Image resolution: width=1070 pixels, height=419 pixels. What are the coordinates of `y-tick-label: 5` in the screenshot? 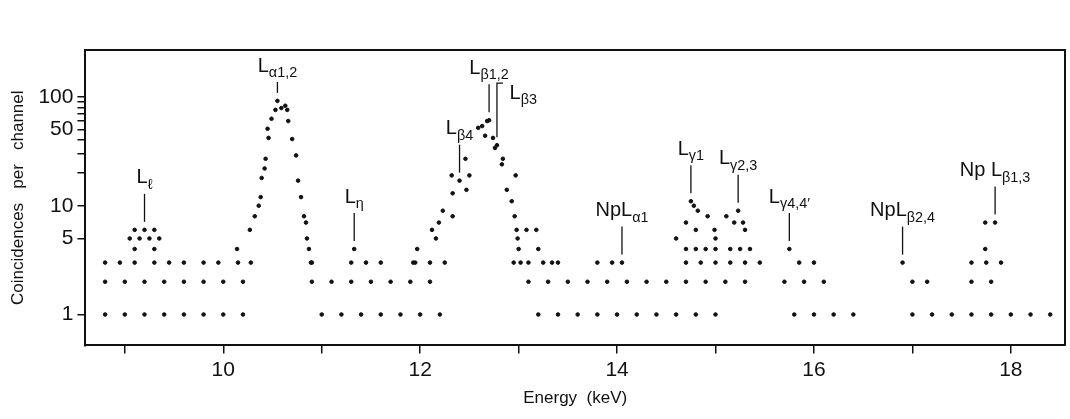 It's located at (67, 237).